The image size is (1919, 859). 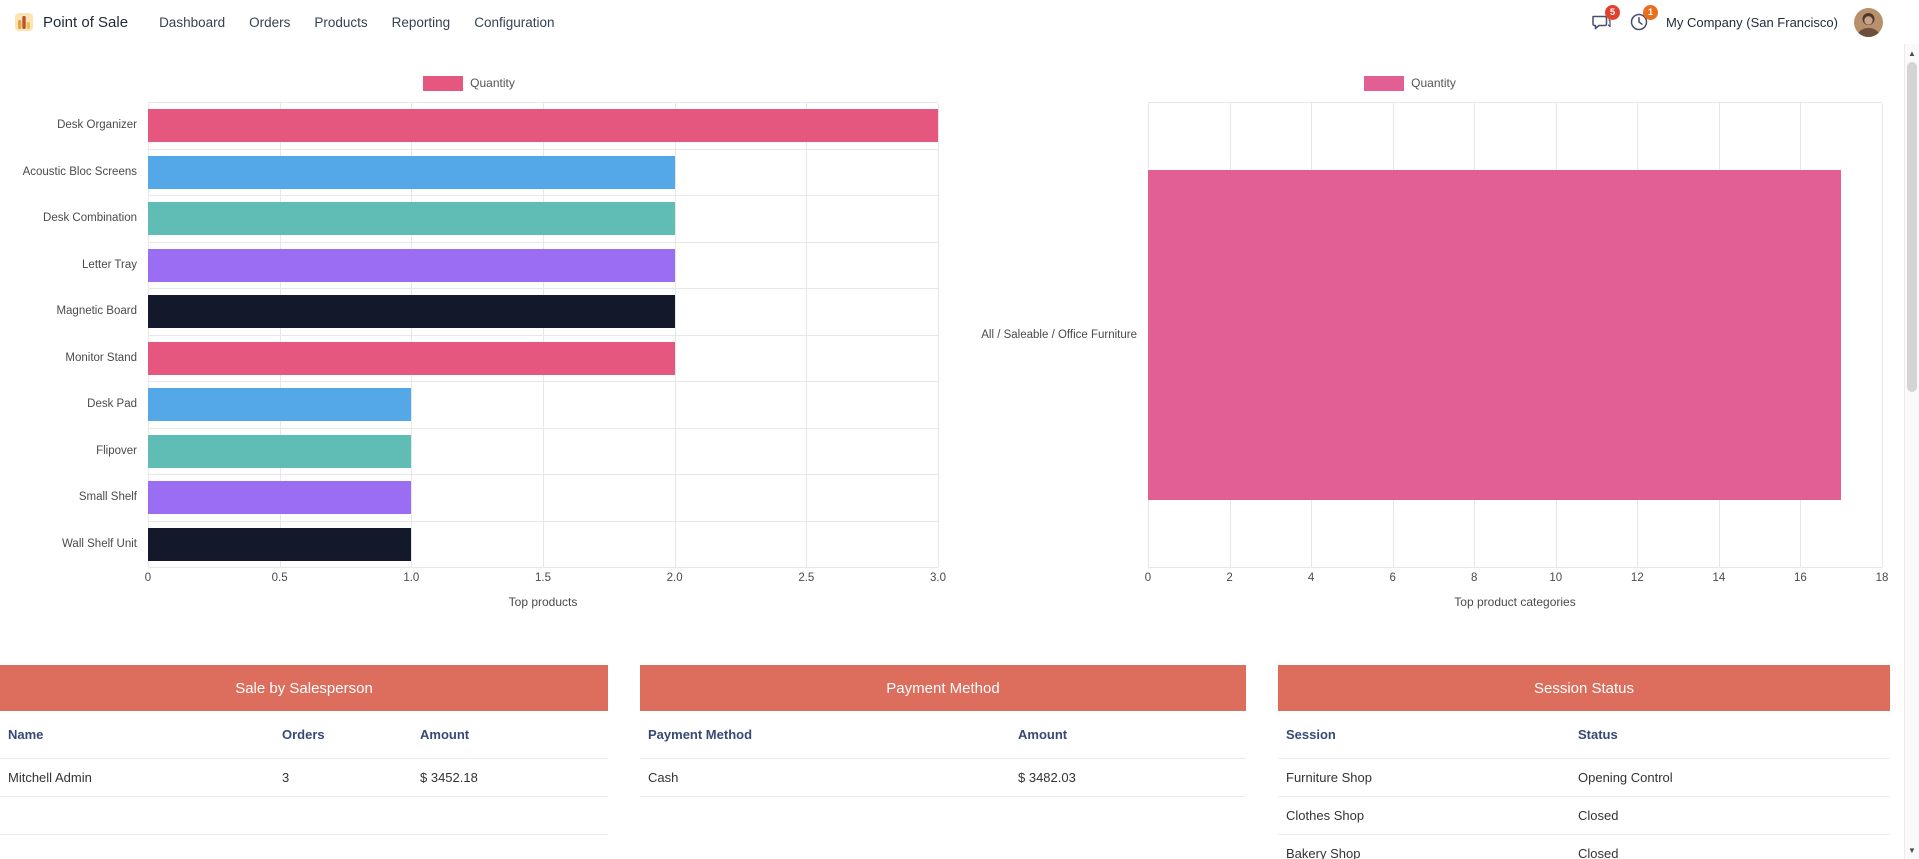 What do you see at coordinates (421, 22) in the screenshot?
I see `menu-item-reporting: Reporting` at bounding box center [421, 22].